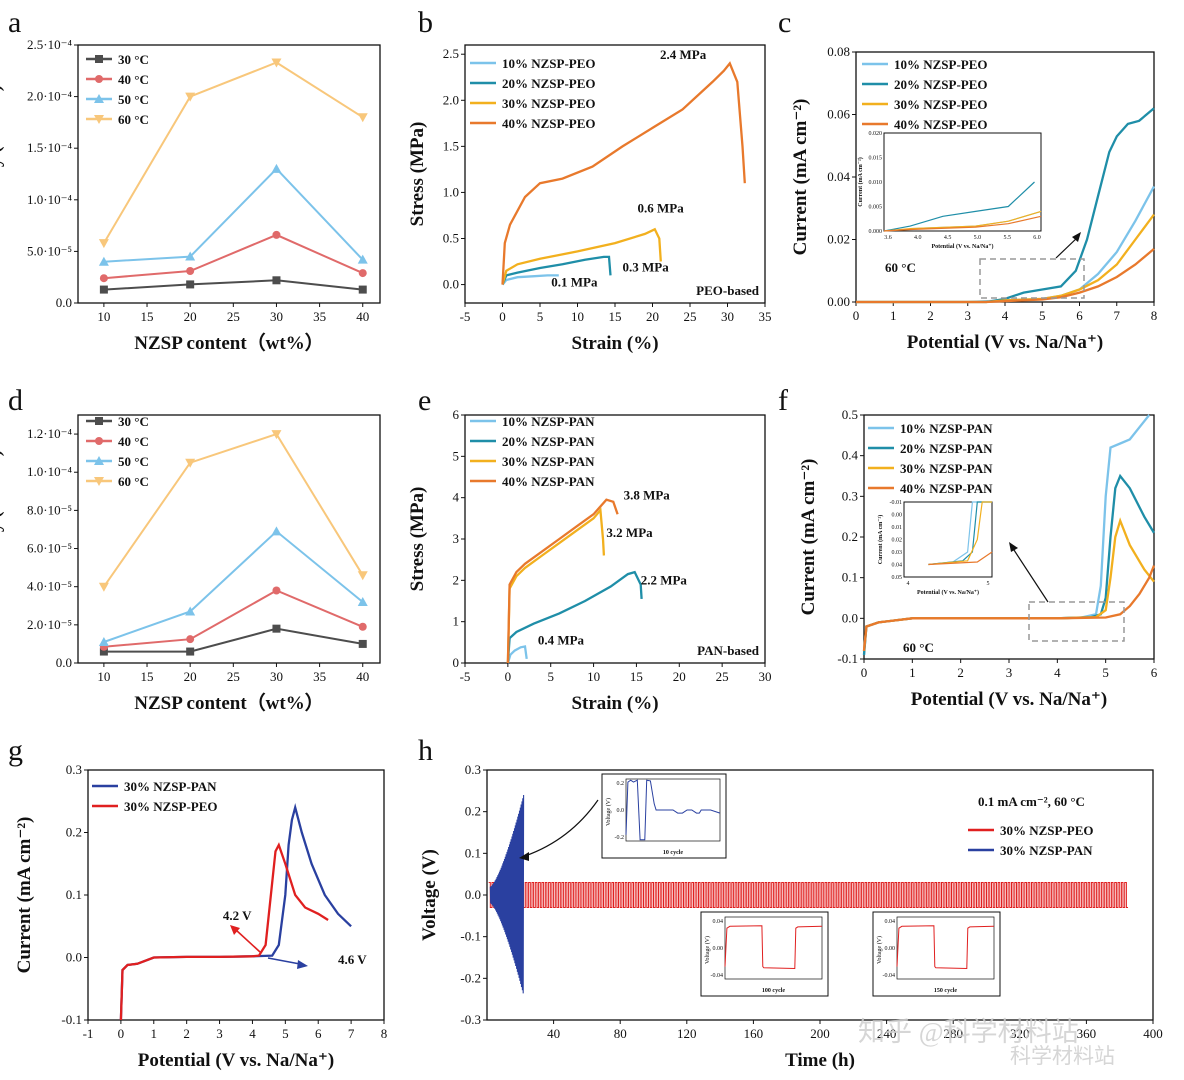  I want to click on panel-label: g, so click(15, 750).